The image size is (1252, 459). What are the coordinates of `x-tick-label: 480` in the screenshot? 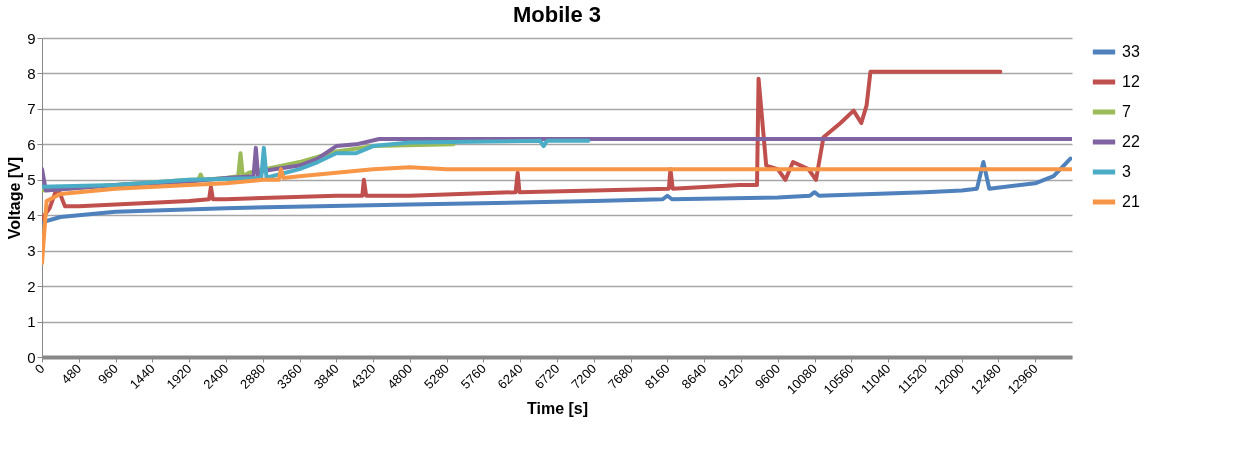 It's located at (71, 373).